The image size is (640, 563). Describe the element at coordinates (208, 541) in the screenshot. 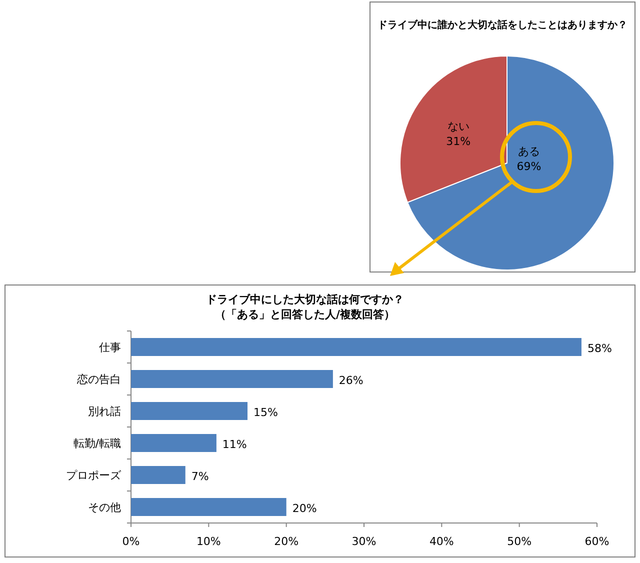

I see `x-tick-label: 10%` at that location.